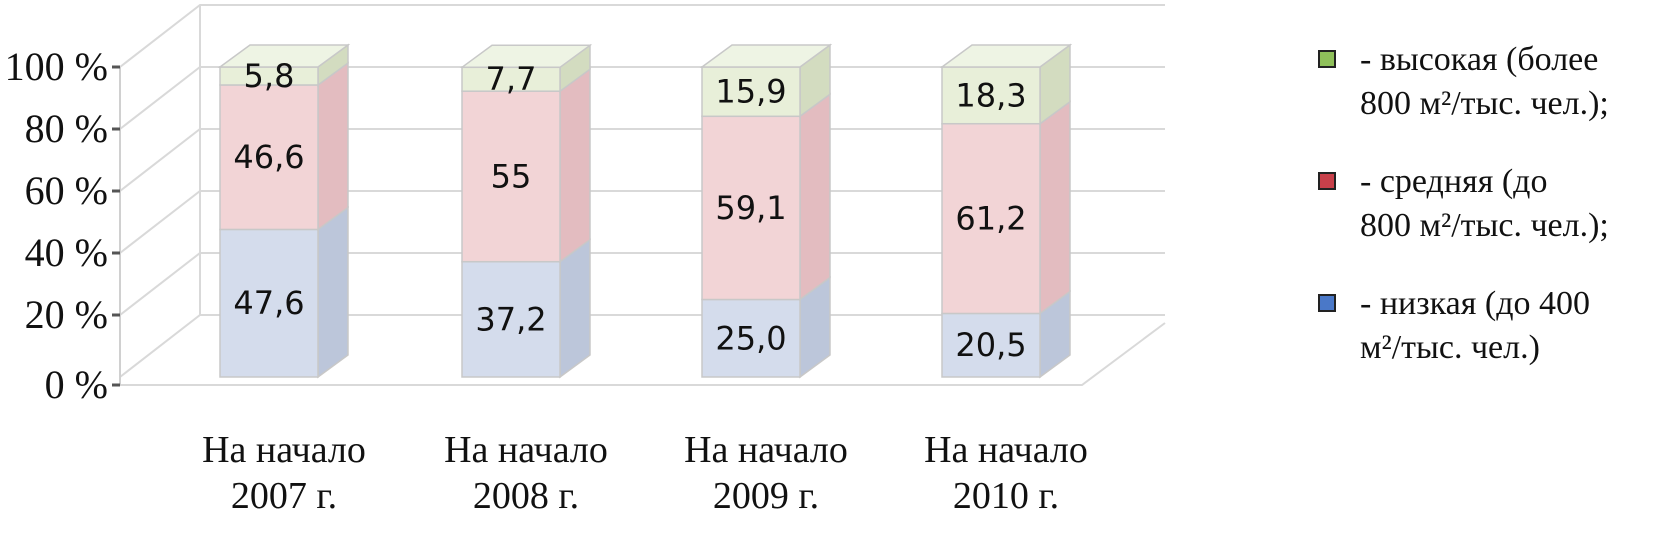 This screenshot has height=544, width=1659. What do you see at coordinates (66, 128) in the screenshot?
I see `y-tick-label: 80 %` at bounding box center [66, 128].